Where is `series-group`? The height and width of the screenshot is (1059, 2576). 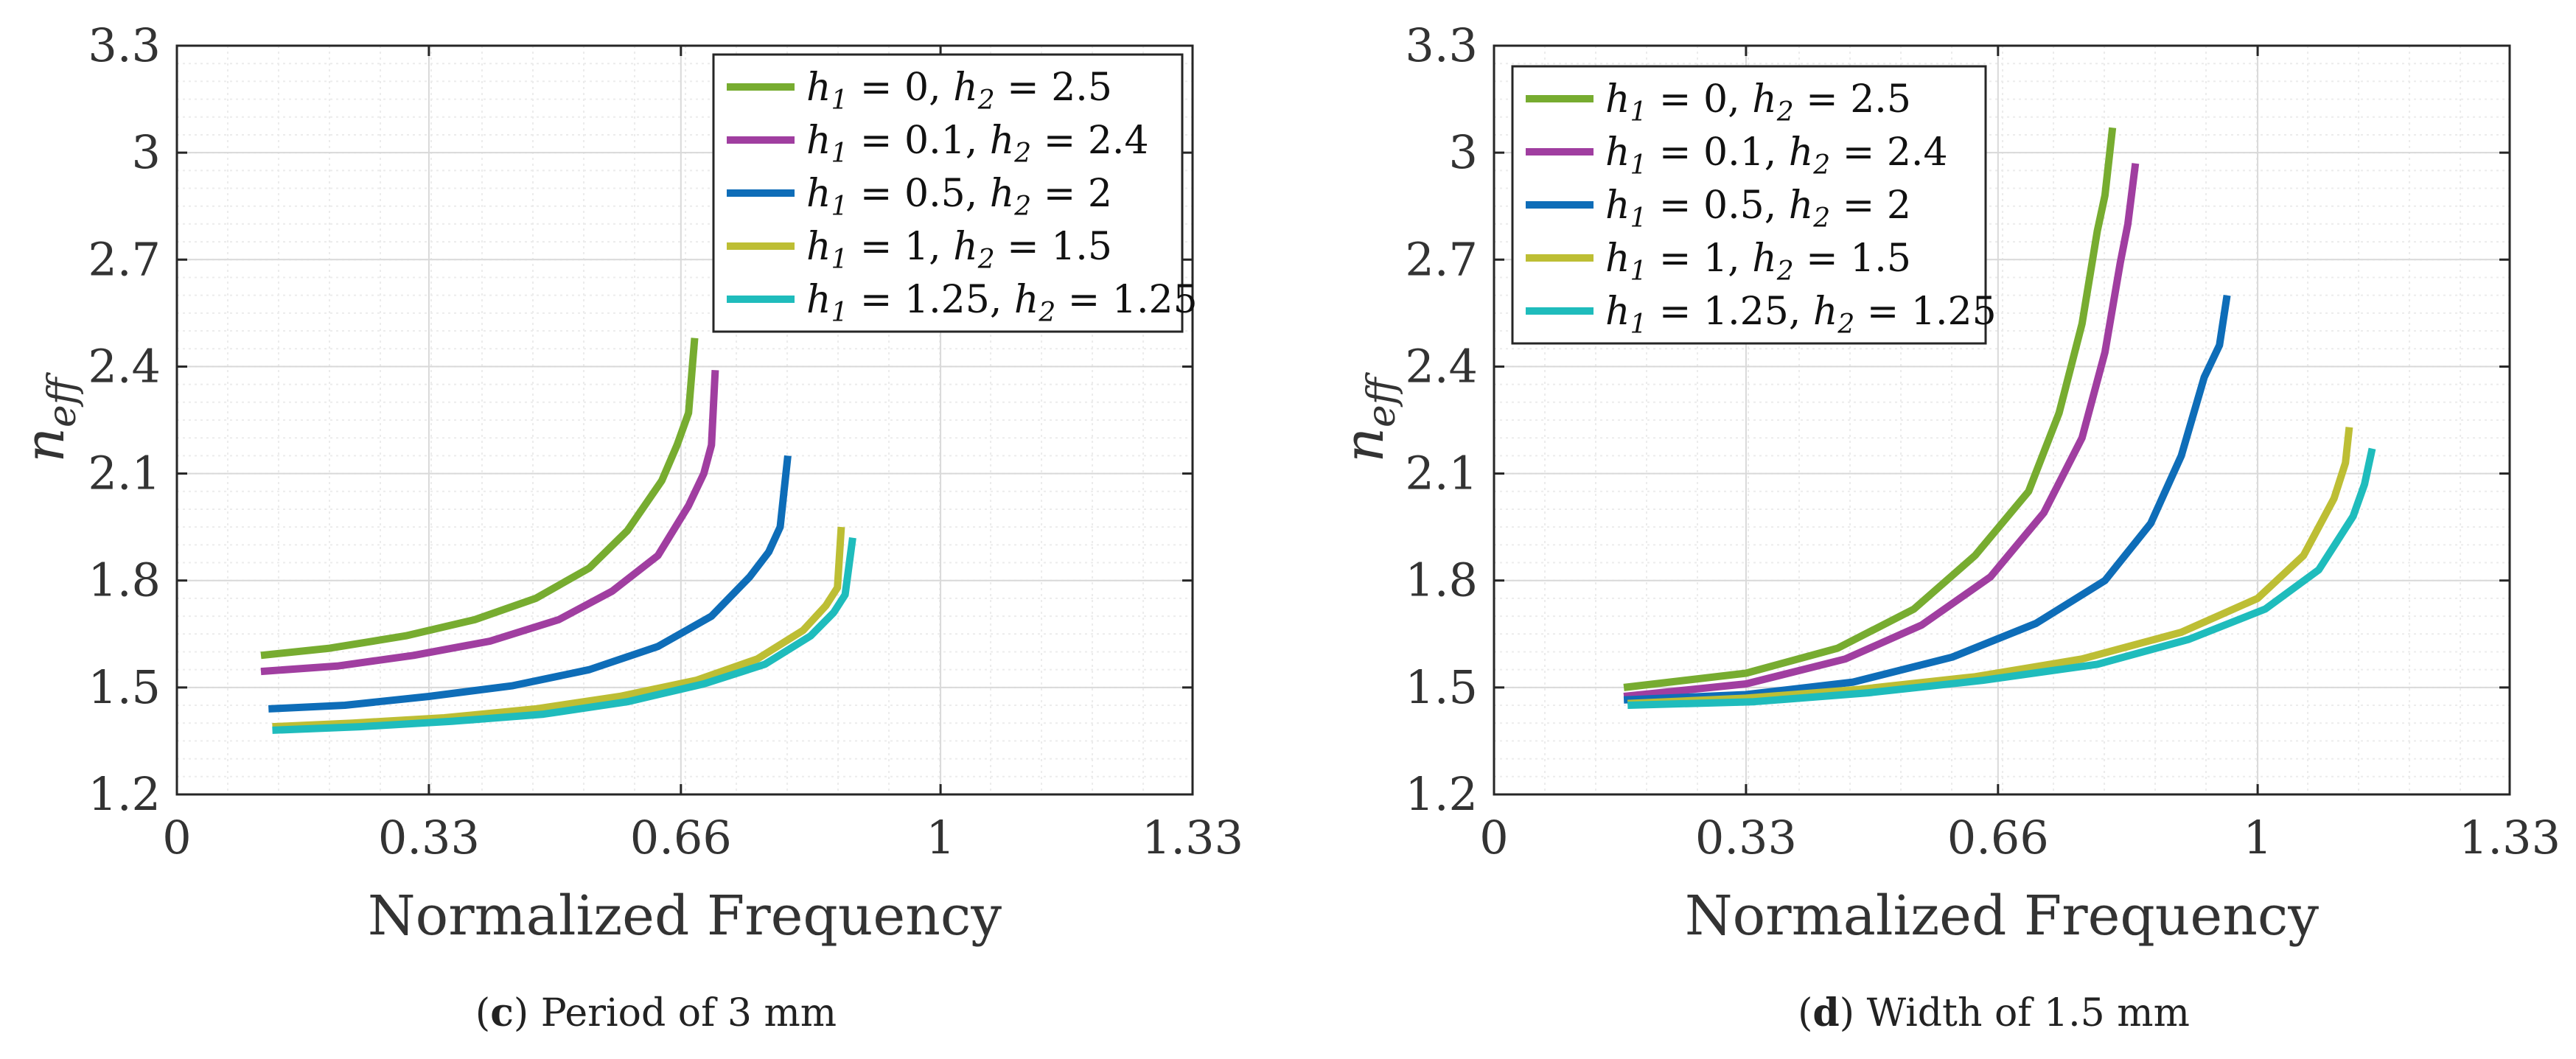 series-group is located at coordinates (558, 536).